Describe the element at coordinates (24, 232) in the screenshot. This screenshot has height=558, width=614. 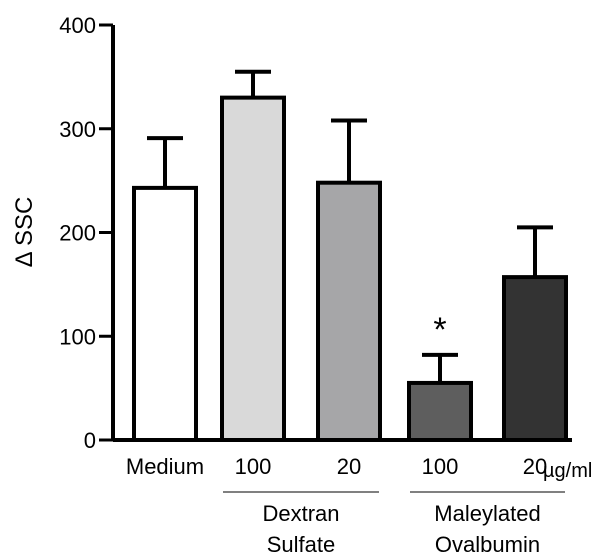
I see `y-axis-label: Δ SSC` at that location.